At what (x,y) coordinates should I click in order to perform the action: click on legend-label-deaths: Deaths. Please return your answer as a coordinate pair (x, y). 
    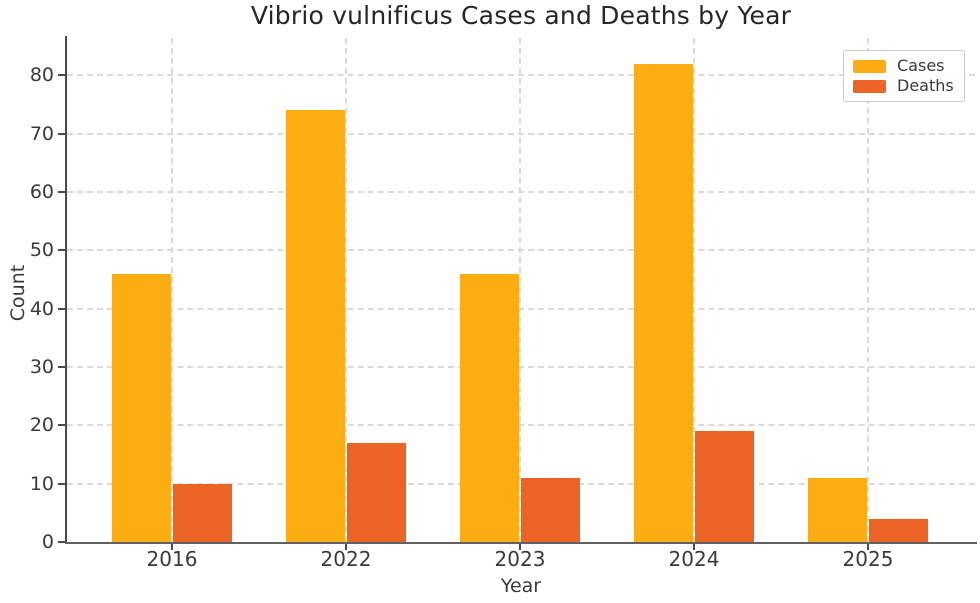
    Looking at the image, I should click on (925, 85).